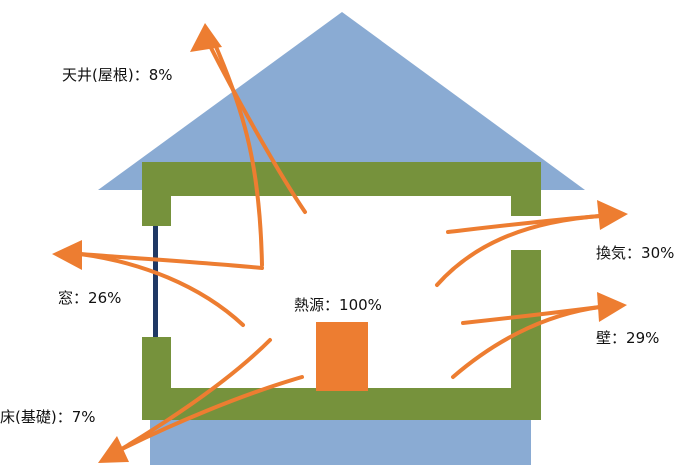 The image size is (697, 465). What do you see at coordinates (360, 305) in the screenshot?
I see `heat-source-value: 100%` at bounding box center [360, 305].